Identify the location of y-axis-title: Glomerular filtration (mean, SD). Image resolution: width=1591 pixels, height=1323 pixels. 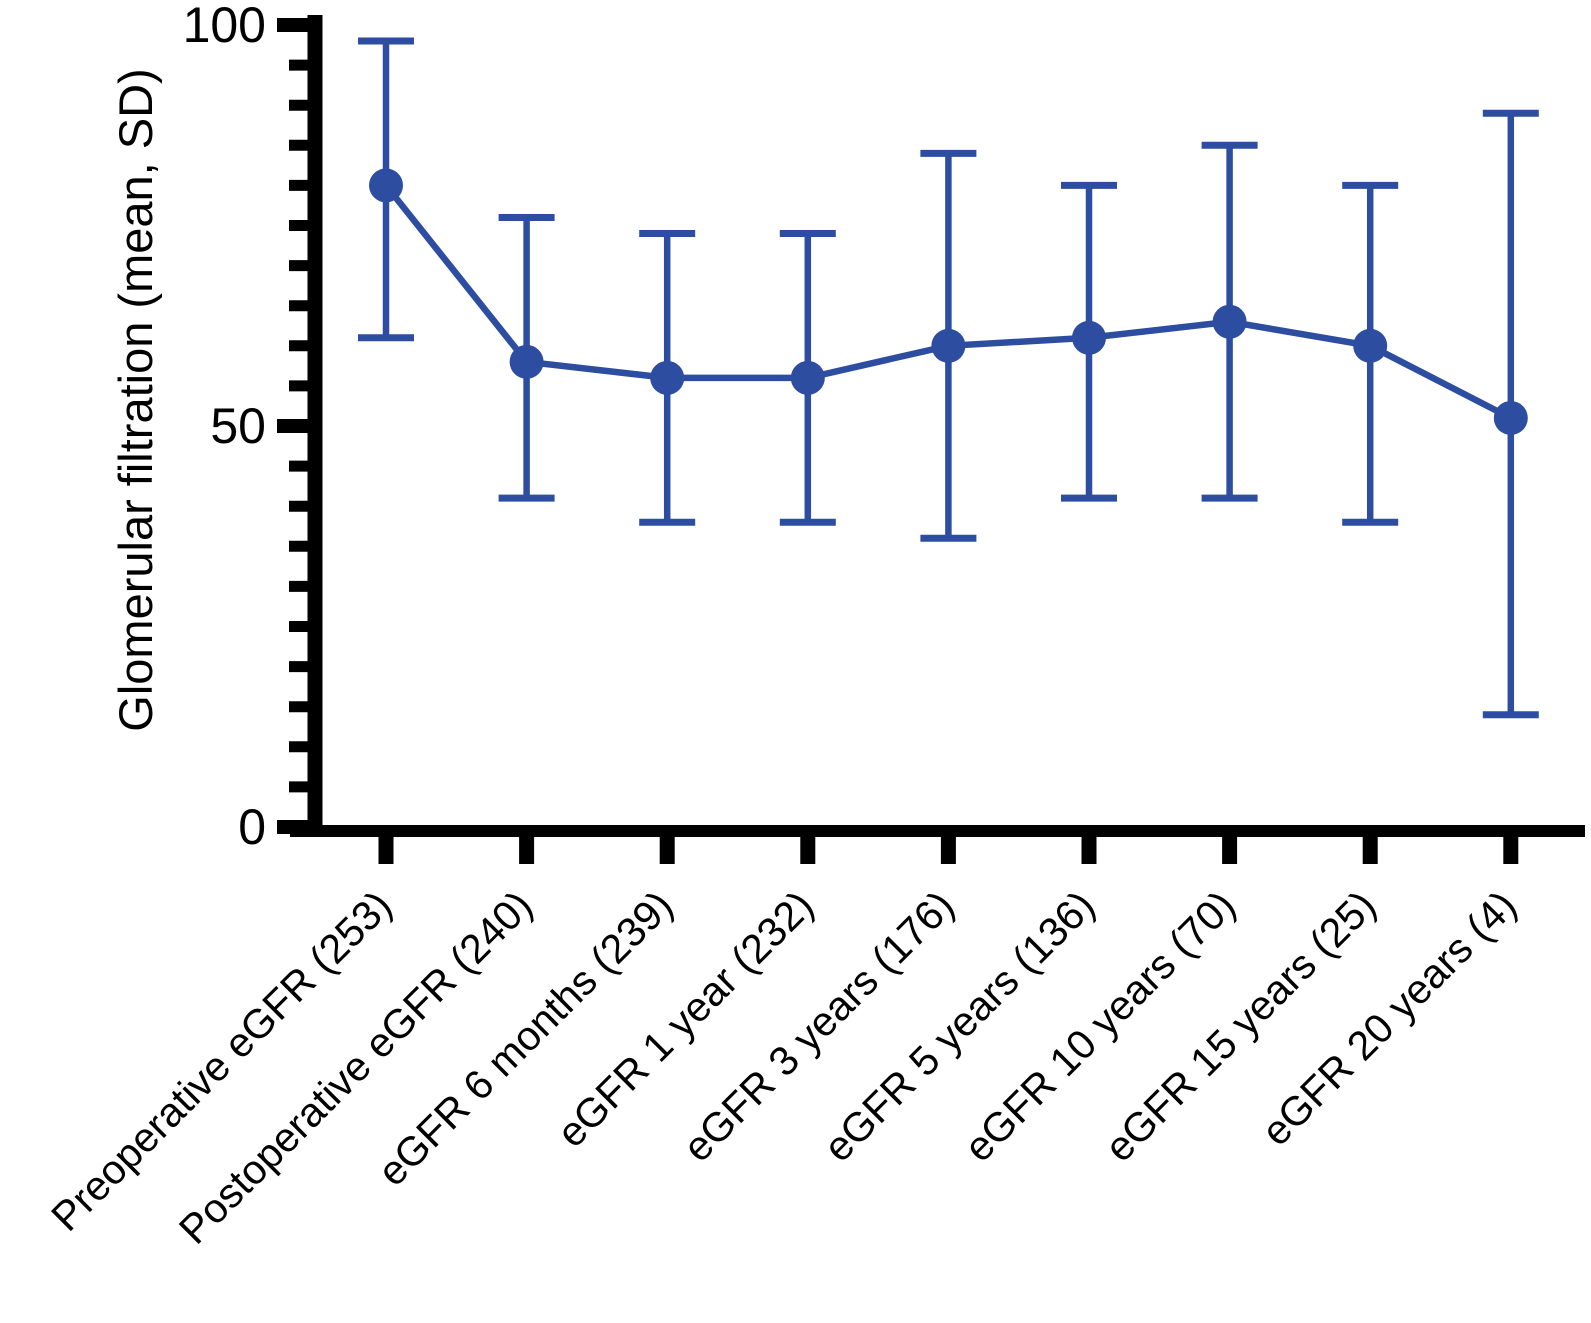
(135, 399).